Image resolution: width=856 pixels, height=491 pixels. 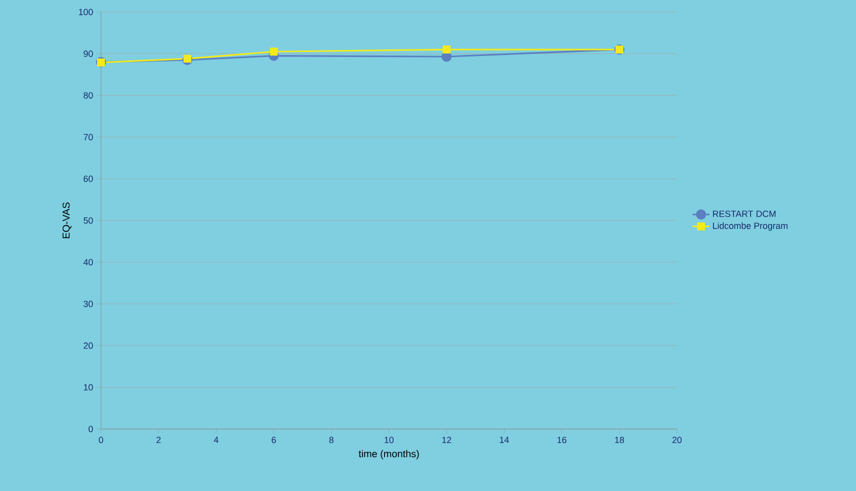 I want to click on y-tick-label: 20, so click(x=88, y=345).